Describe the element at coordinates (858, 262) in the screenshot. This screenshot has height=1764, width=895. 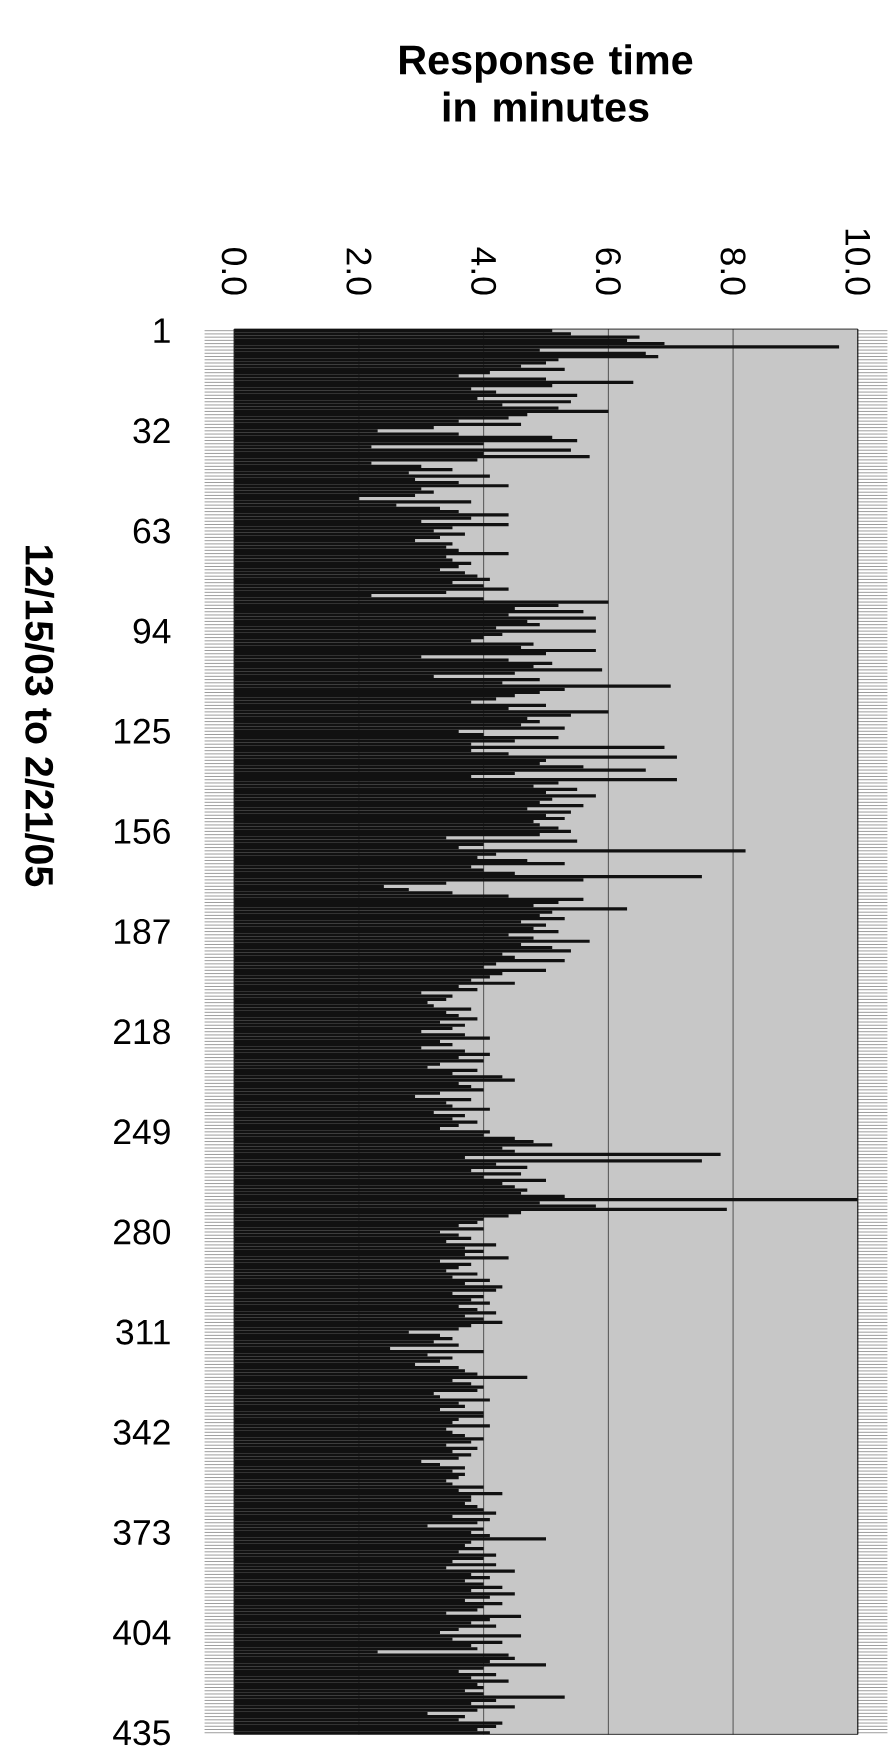
I see `x-tick-label: 10.0` at that location.